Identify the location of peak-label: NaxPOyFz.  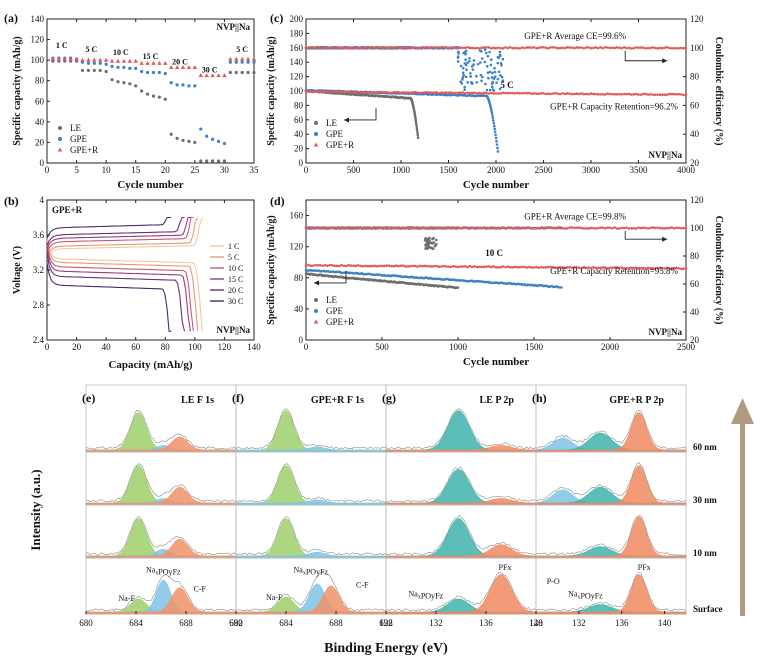
(163, 571).